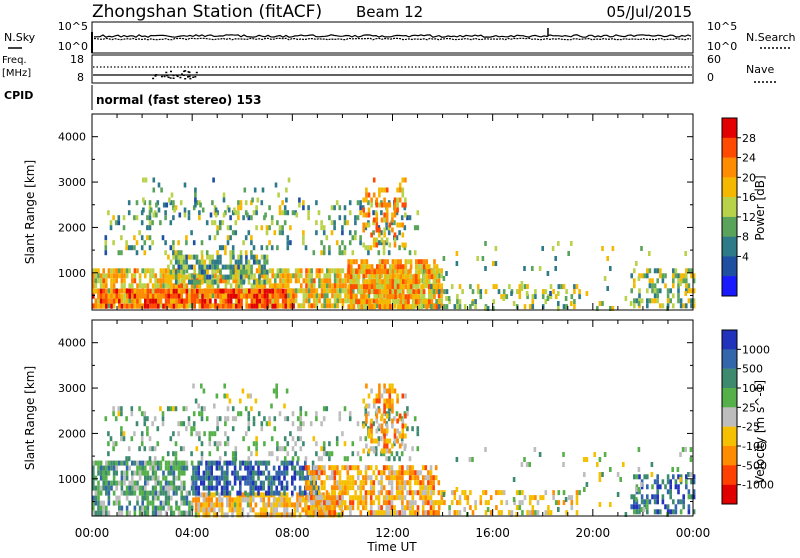 This screenshot has height=558, width=800. I want to click on cpid-value: normal (fast stereo) 153, so click(179, 100).